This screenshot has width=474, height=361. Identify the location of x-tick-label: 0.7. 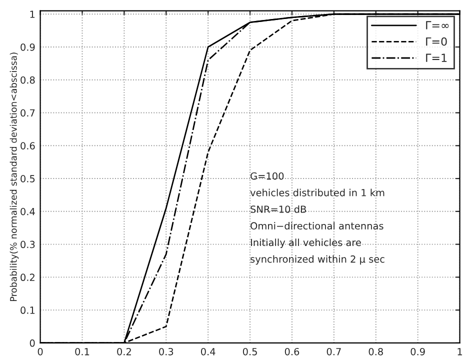
(333, 352).